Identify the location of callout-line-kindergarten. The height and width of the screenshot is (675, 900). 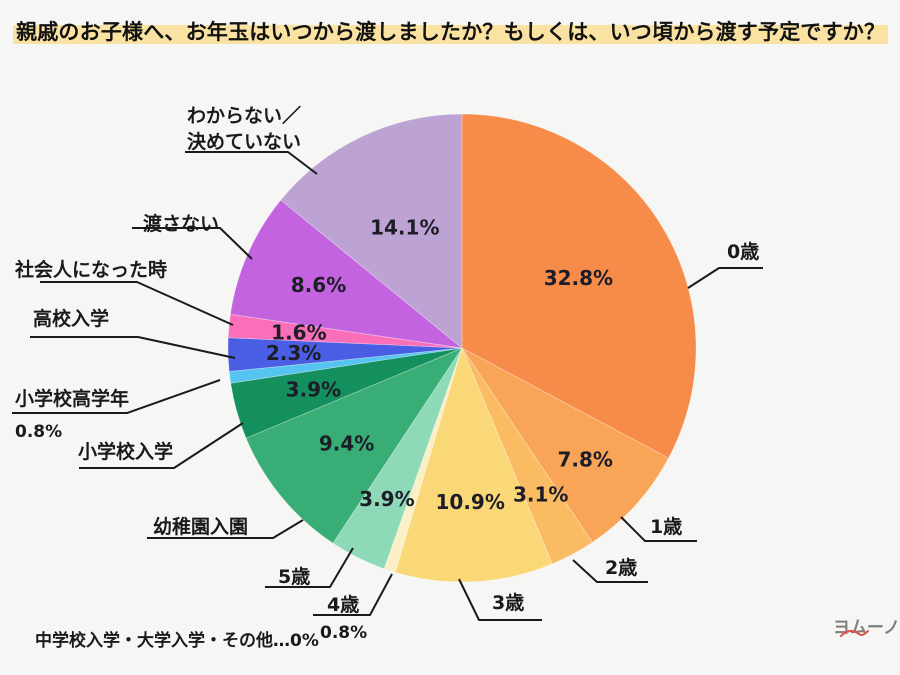
(225, 529).